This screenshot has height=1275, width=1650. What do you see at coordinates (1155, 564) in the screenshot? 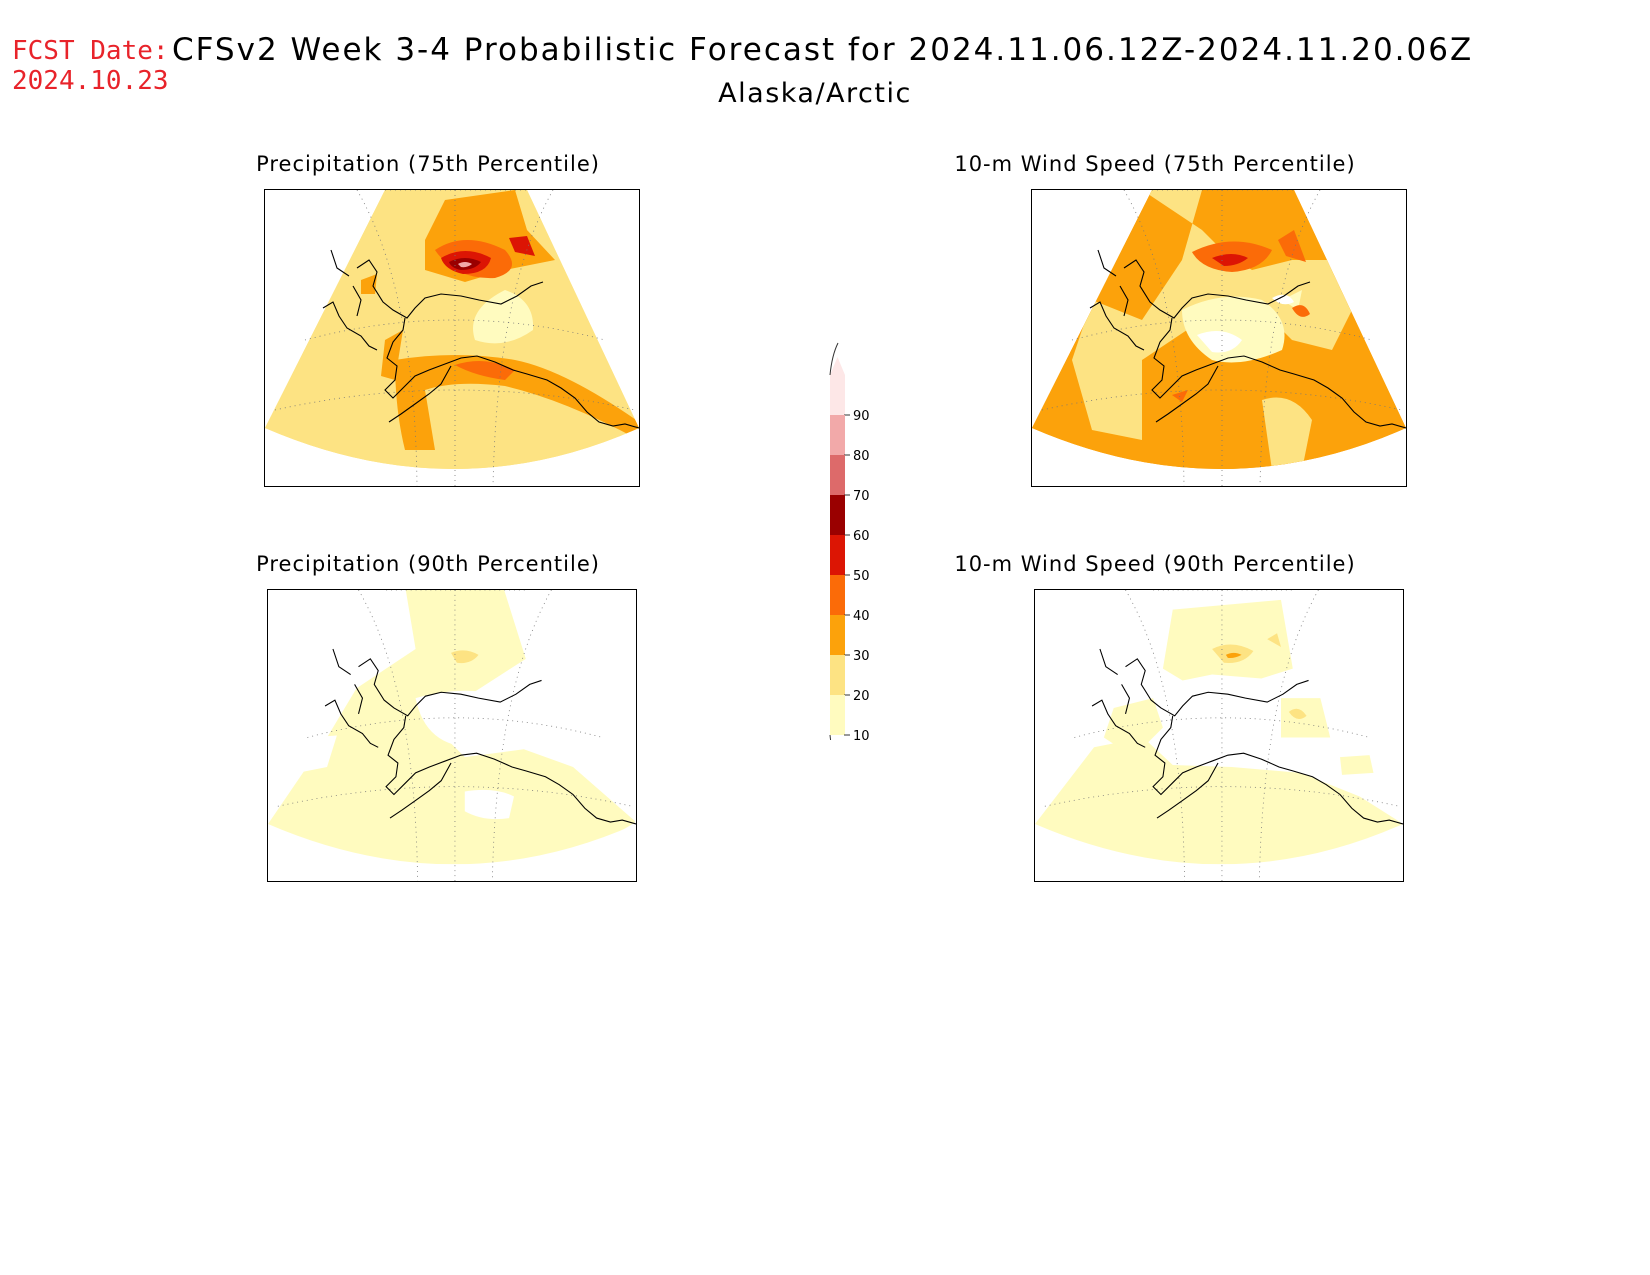
I see `panel-title-wind90: 10-m Wind Speed (90th Percentile)` at bounding box center [1155, 564].